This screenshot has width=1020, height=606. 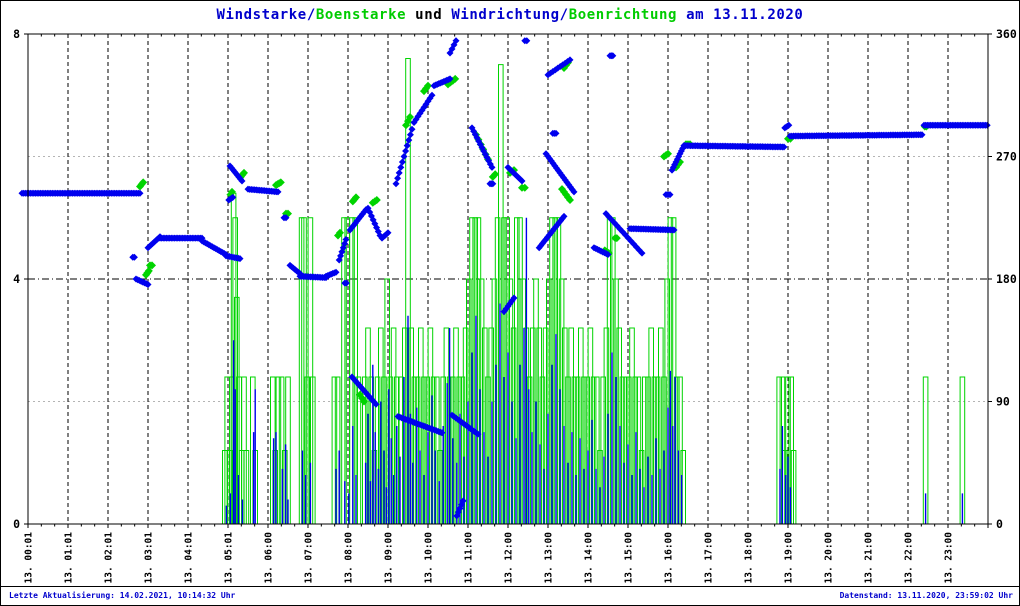 I want to click on title-part: Boenstarke, so click(x=361, y=15).